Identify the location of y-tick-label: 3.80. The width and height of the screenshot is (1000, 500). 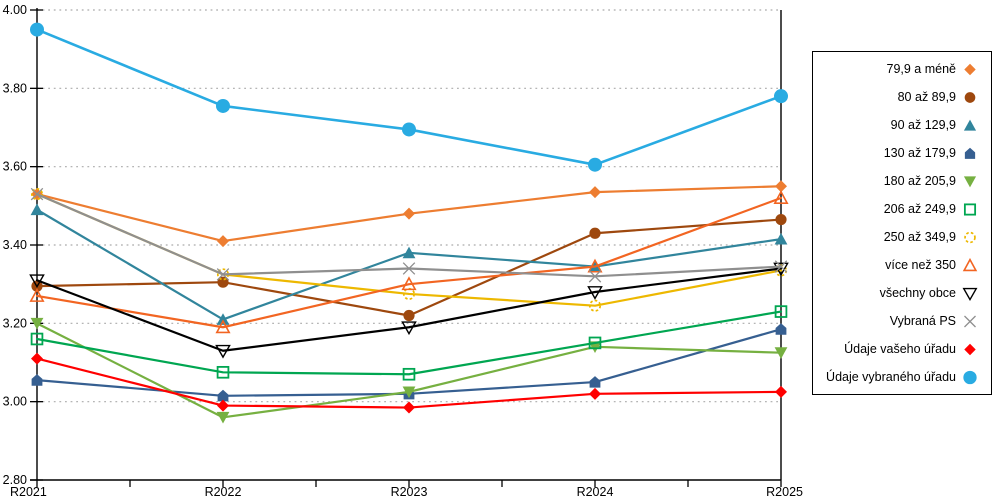
(15, 88).